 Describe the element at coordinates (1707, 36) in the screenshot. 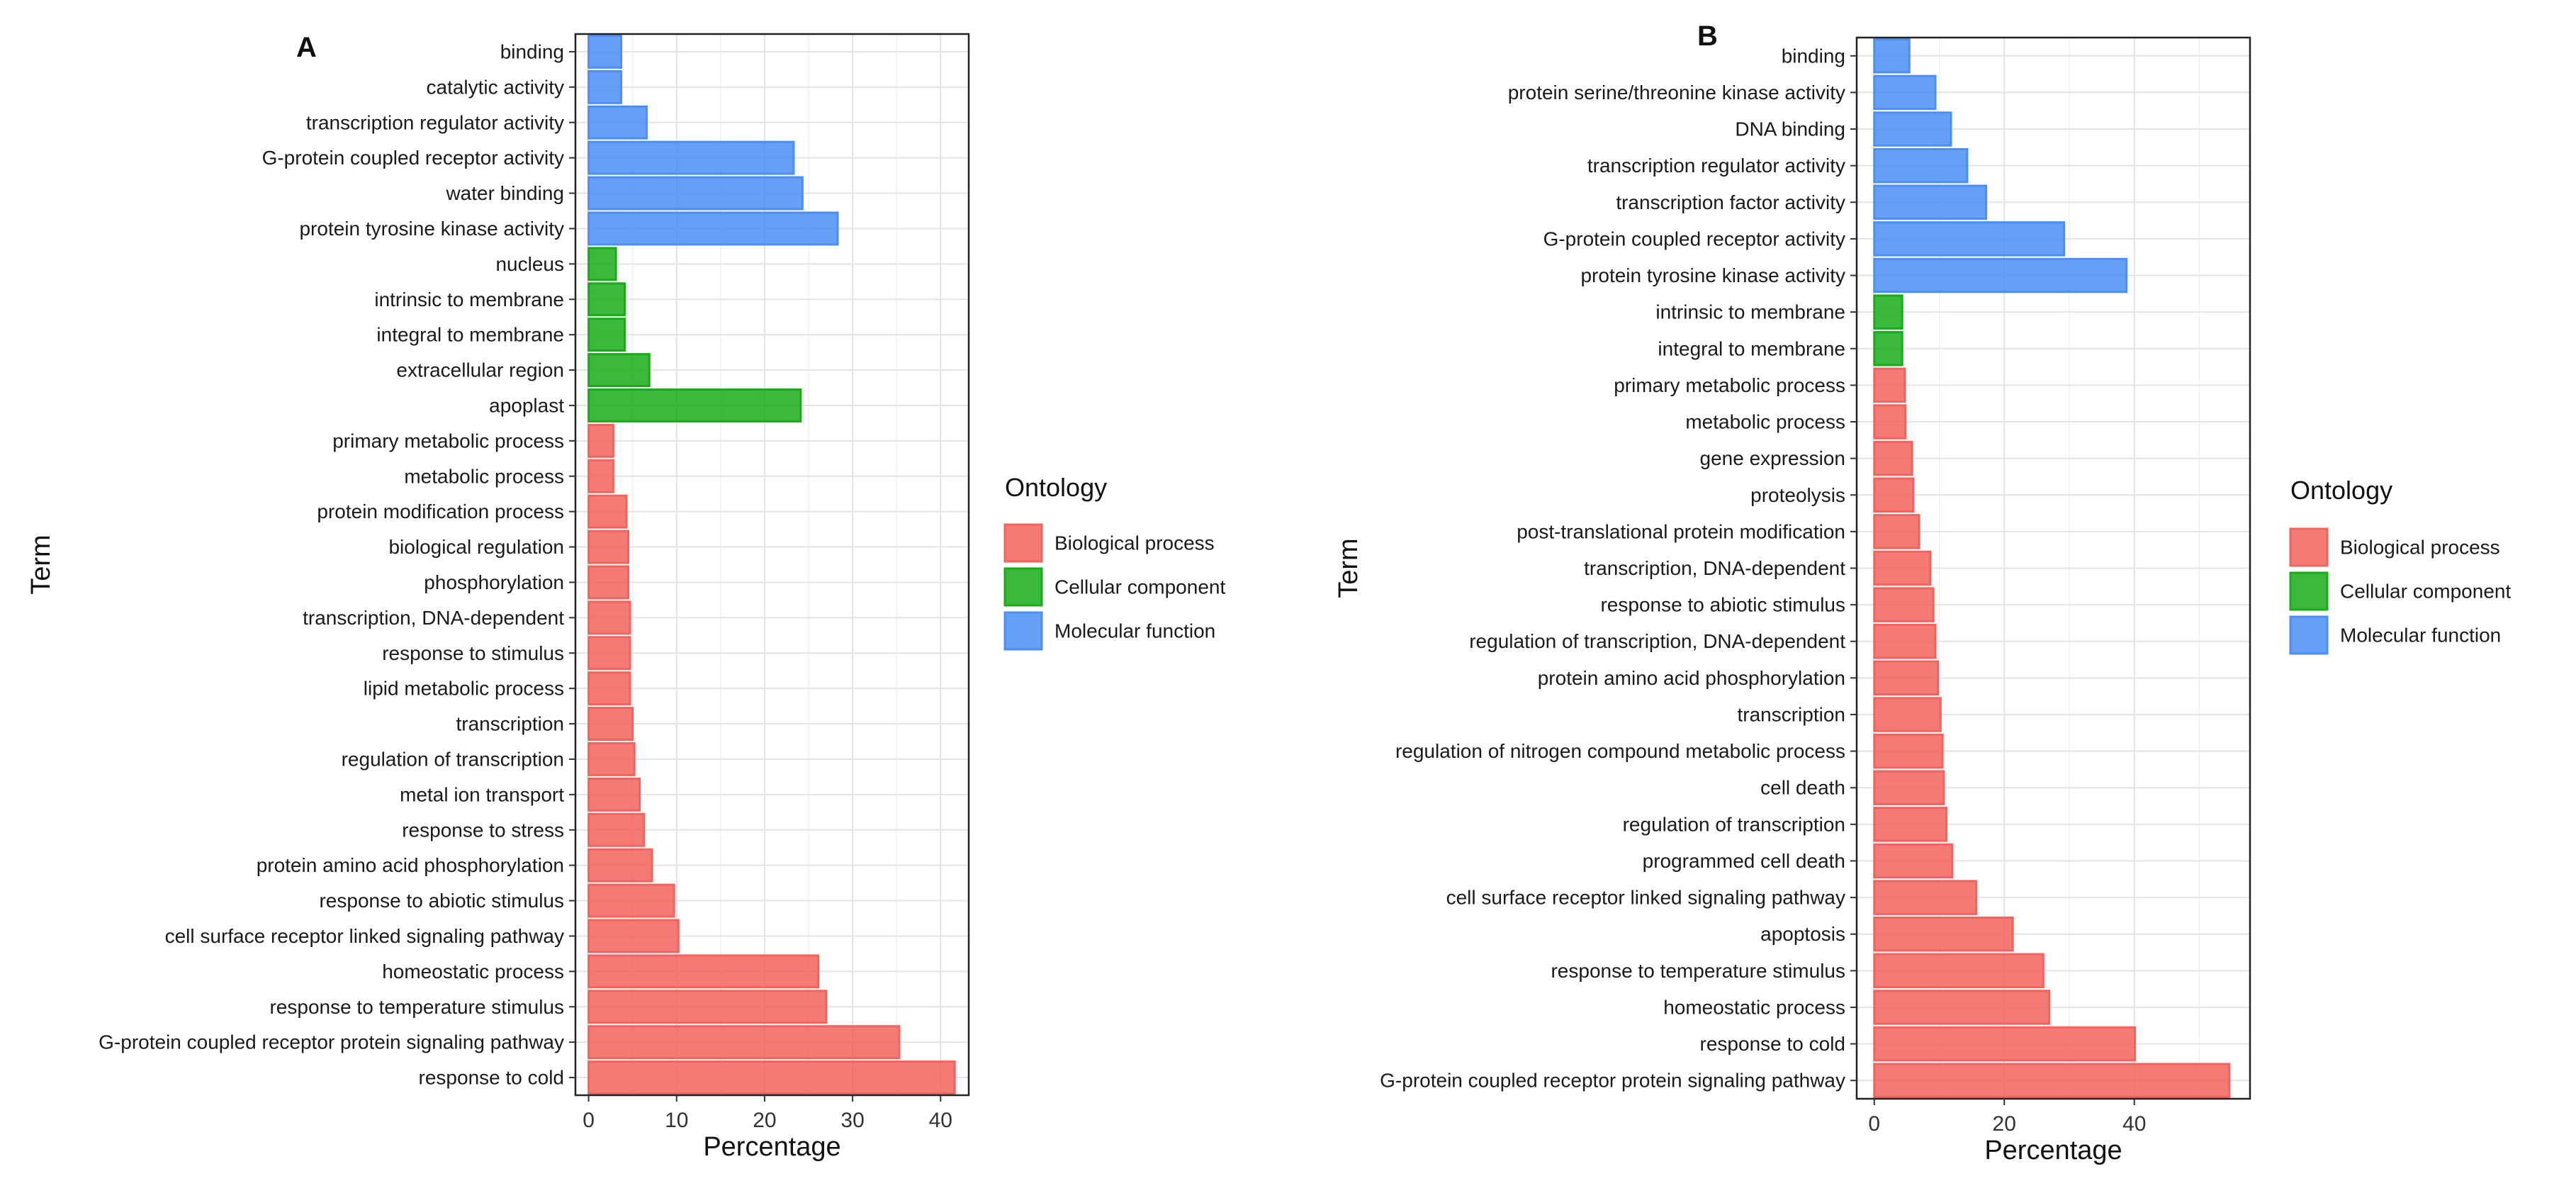

I see `panel-label: B` at that location.